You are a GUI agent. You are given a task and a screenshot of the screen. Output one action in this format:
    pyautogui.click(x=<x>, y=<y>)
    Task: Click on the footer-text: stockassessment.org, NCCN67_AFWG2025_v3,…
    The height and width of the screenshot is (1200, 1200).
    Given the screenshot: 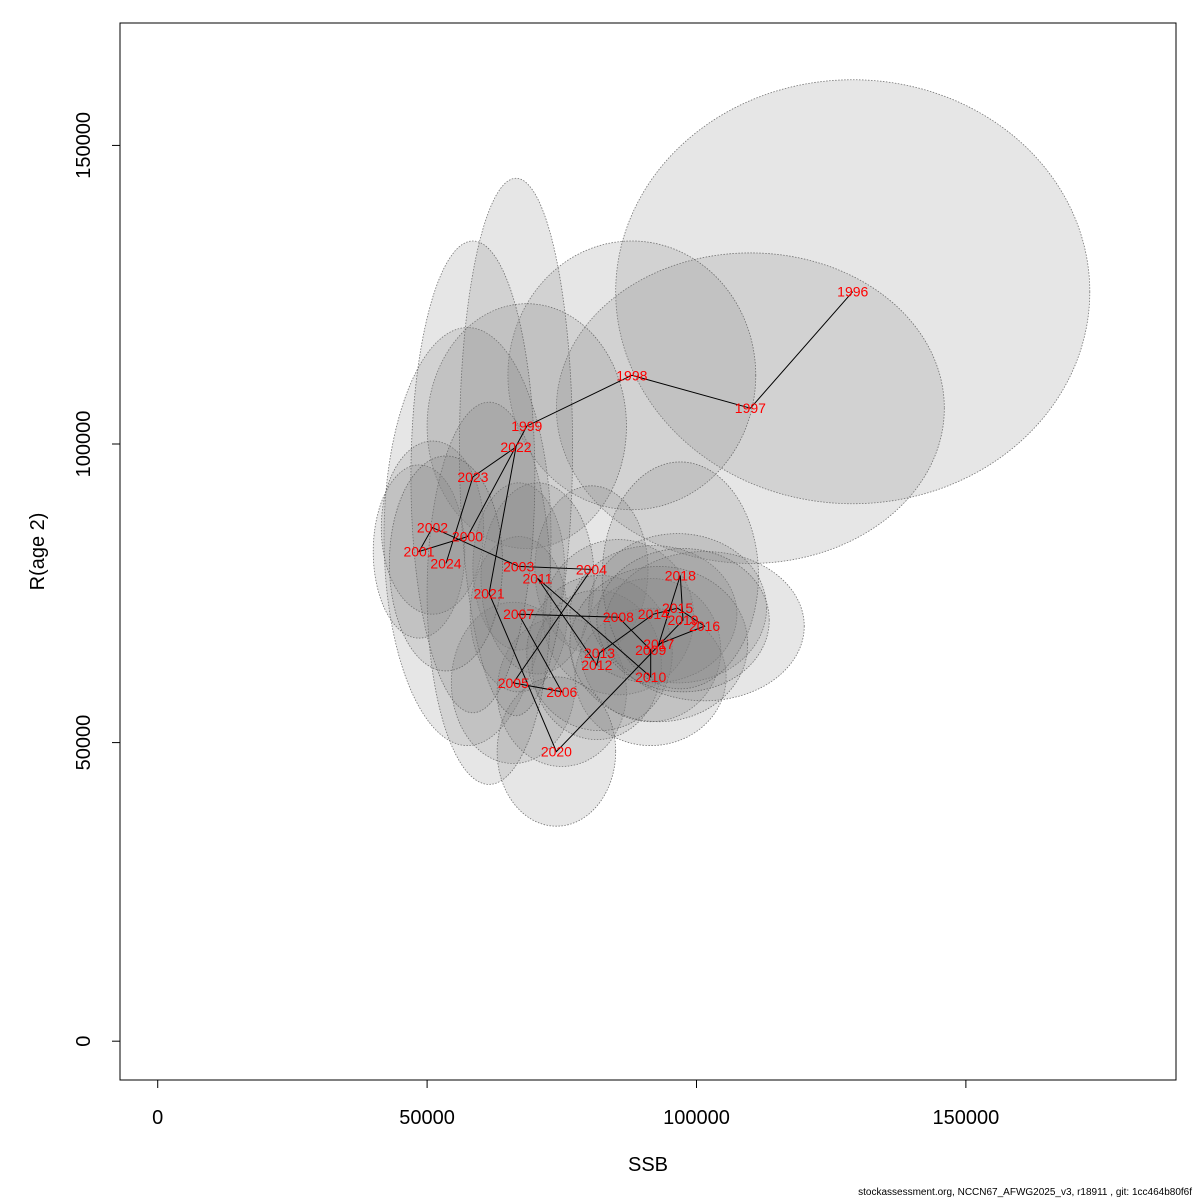 What is the action you would take?
    pyautogui.click(x=1025, y=1192)
    